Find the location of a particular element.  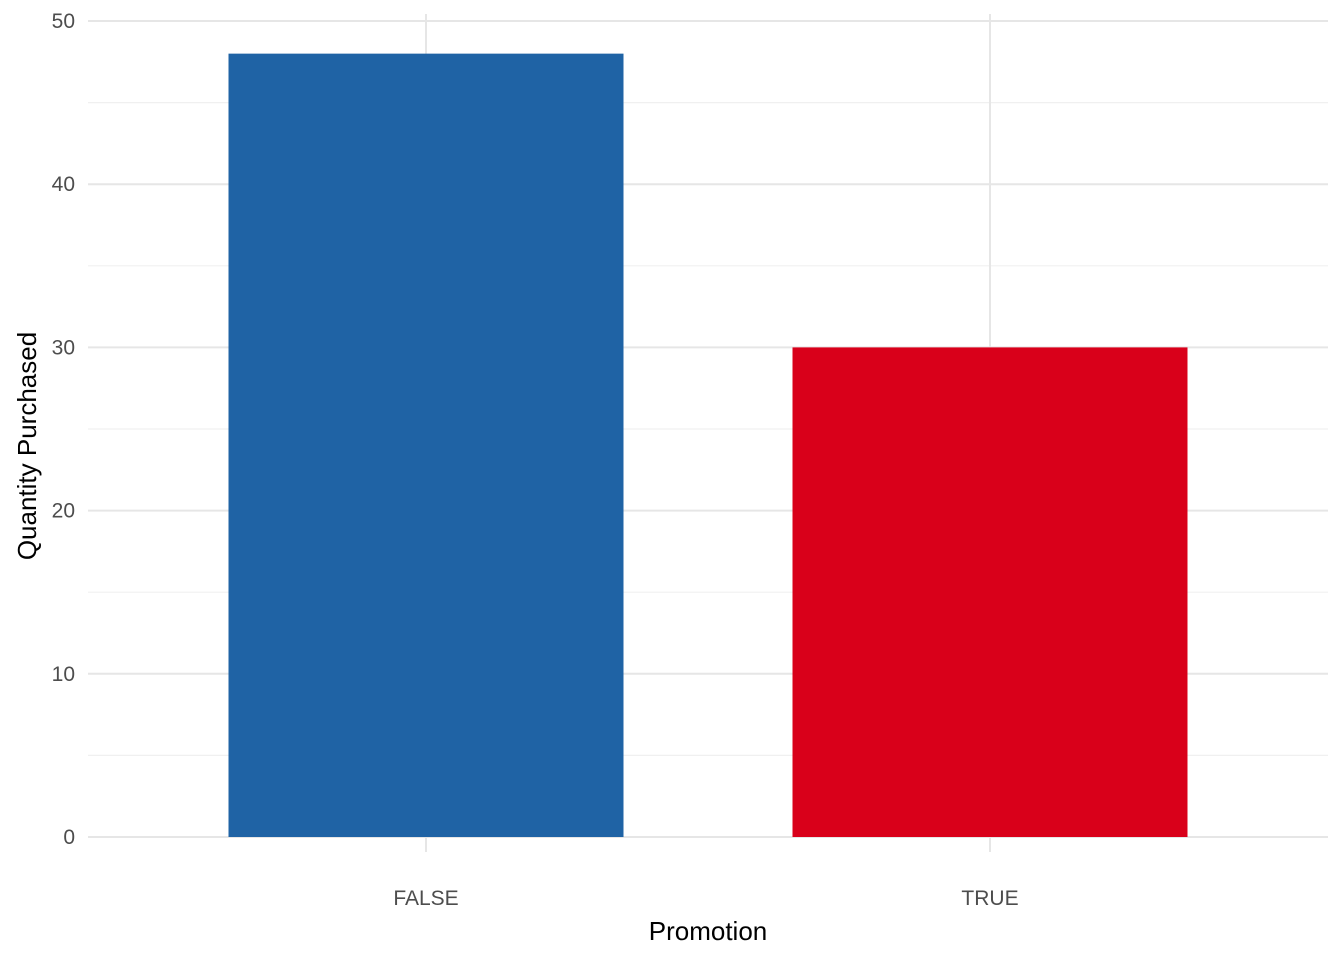

y-tick-label: 0 is located at coordinates (69, 837).